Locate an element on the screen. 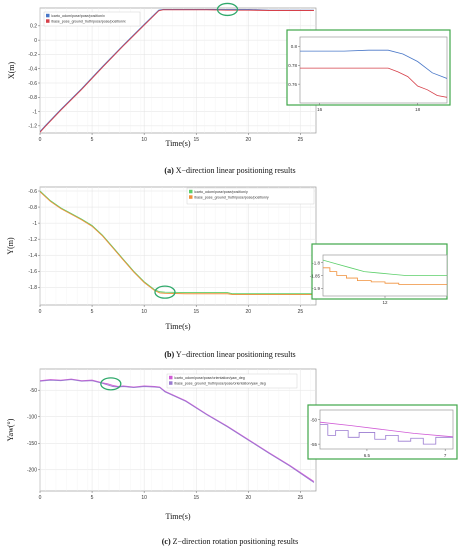 Image resolution: width=460 pixels, height=550 pixels. y-tick-label: -1.4 is located at coordinates (32, 256).